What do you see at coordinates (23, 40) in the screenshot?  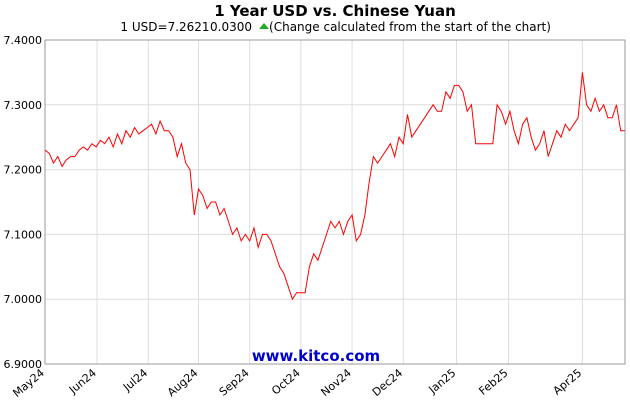 I see `y-tick-label: 7.4000` at bounding box center [23, 40].